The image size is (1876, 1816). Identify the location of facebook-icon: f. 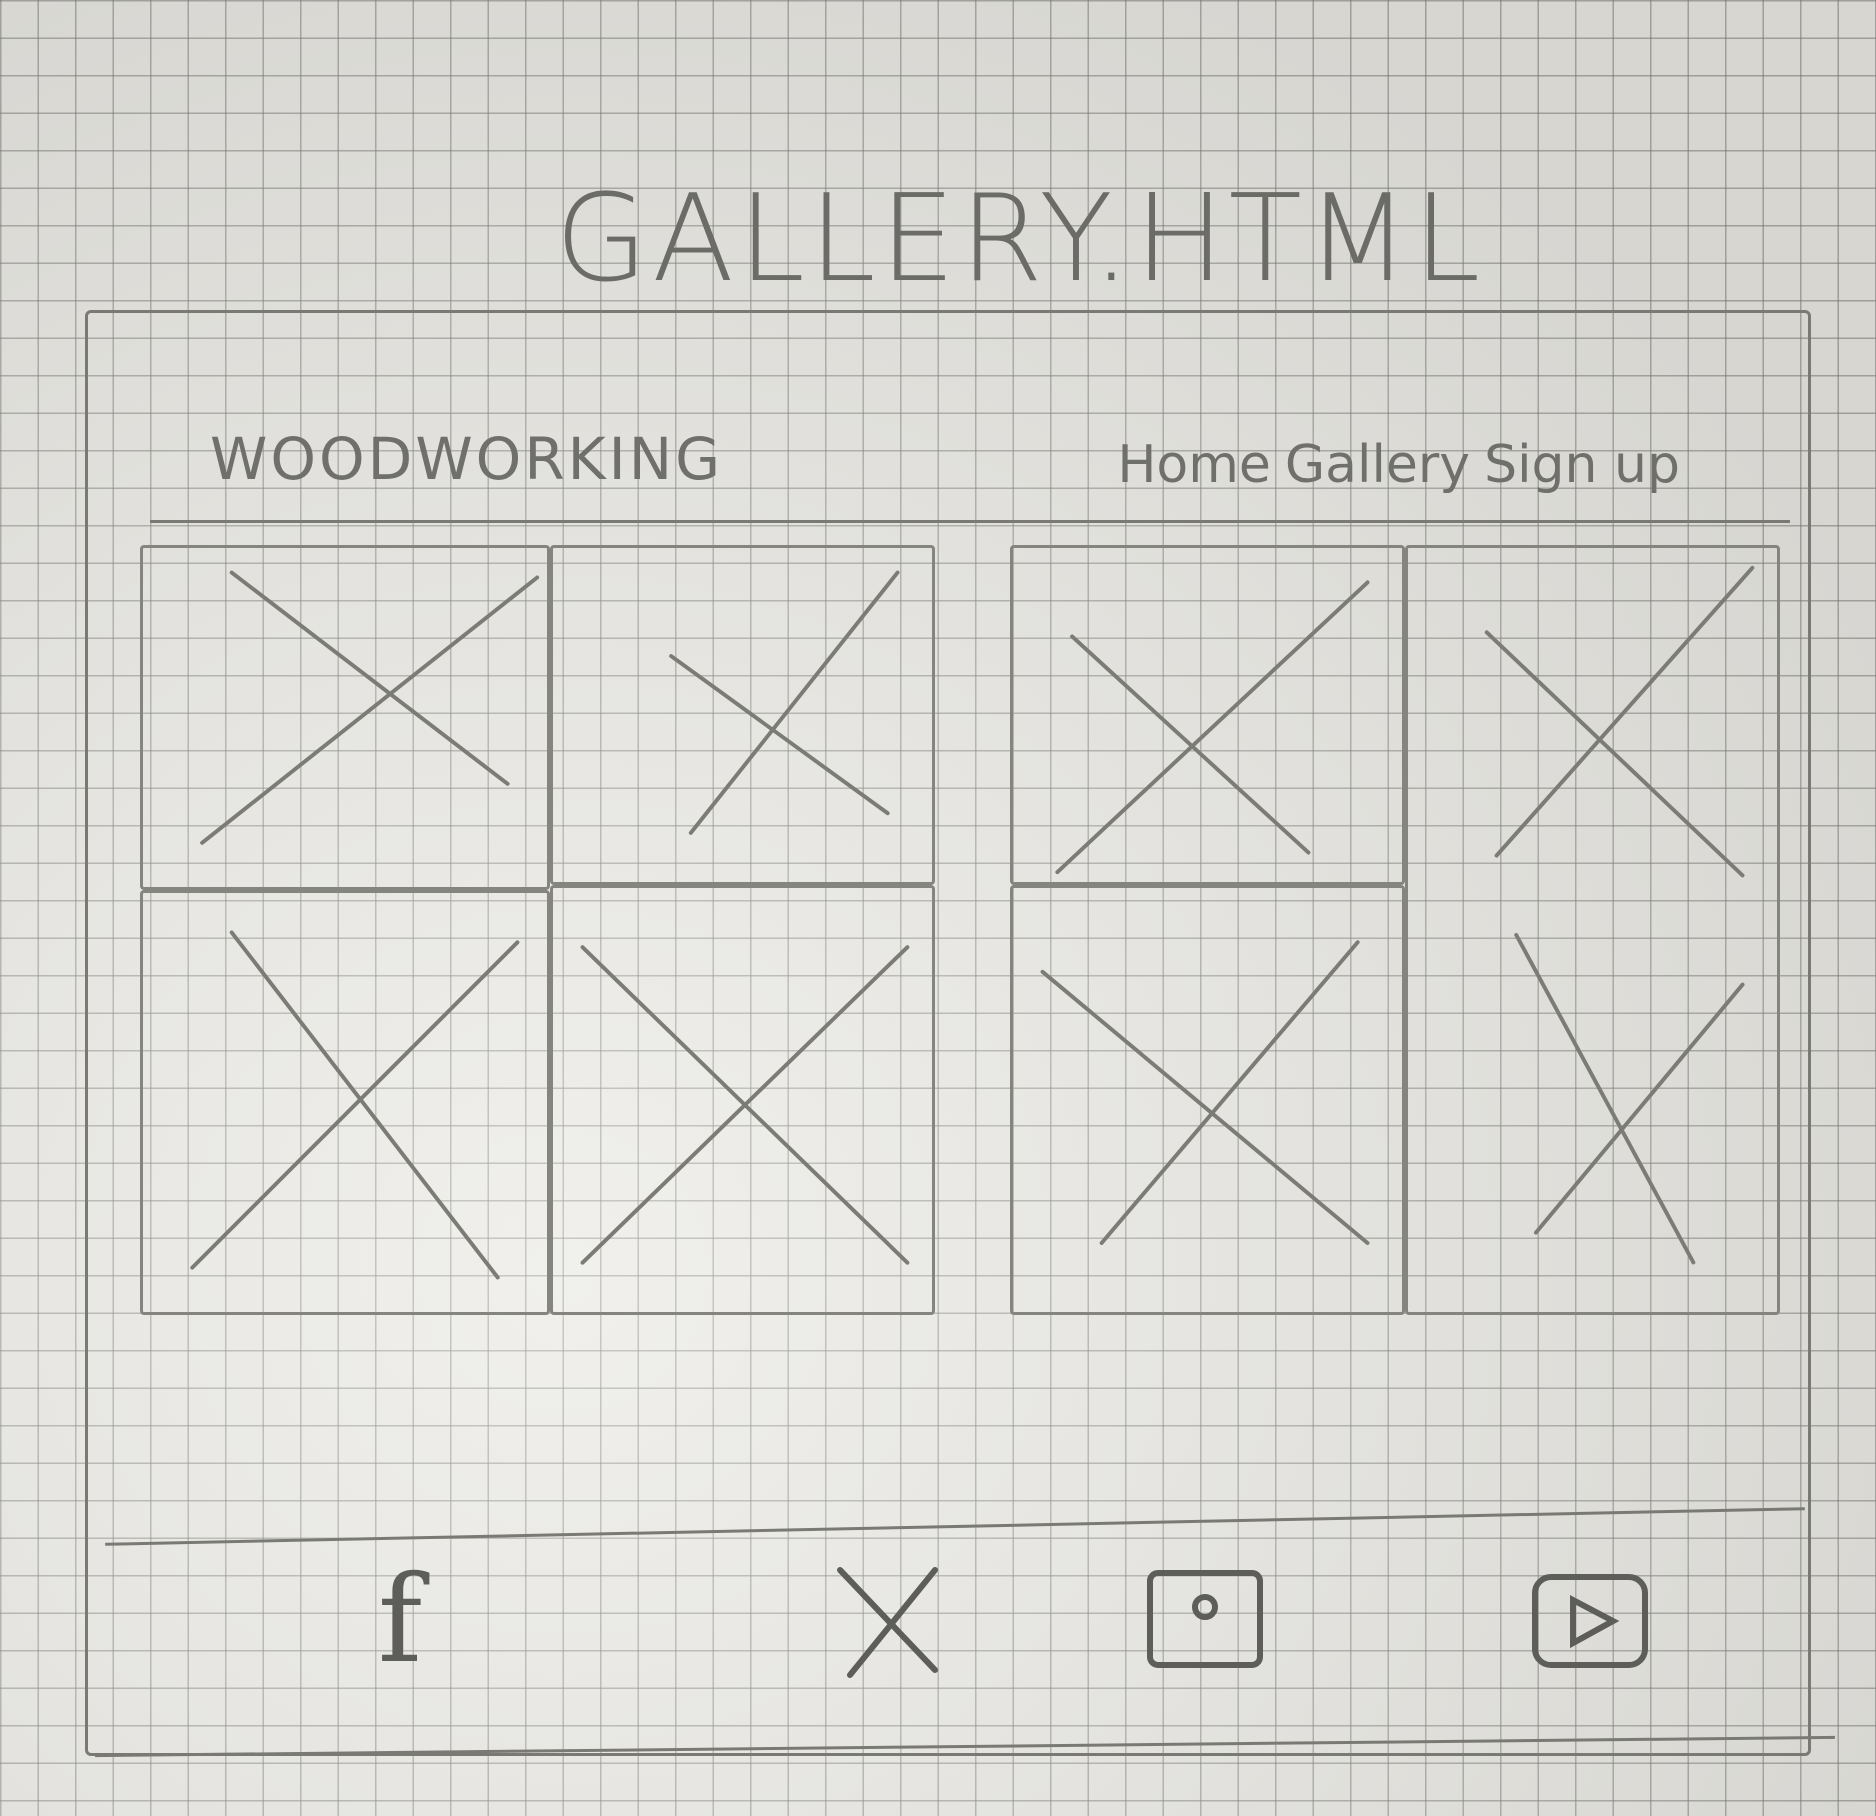
(400, 1620).